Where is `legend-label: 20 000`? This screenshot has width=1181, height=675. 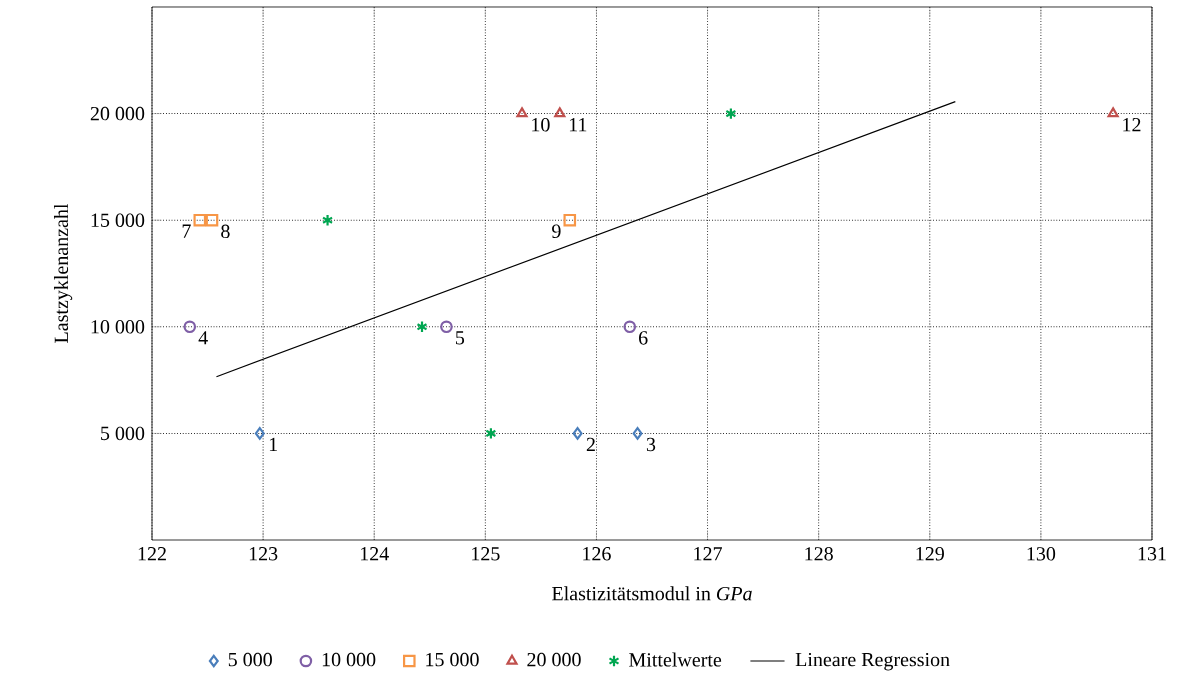 legend-label: 20 000 is located at coordinates (554, 659).